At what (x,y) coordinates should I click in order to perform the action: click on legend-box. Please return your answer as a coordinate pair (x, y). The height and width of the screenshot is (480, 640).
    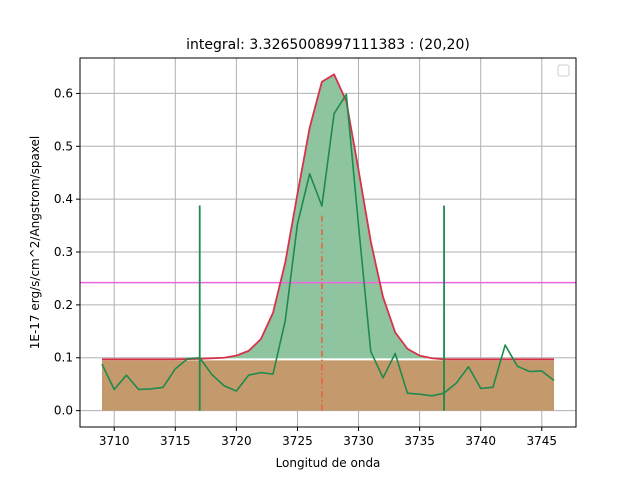
    Looking at the image, I should click on (563, 70).